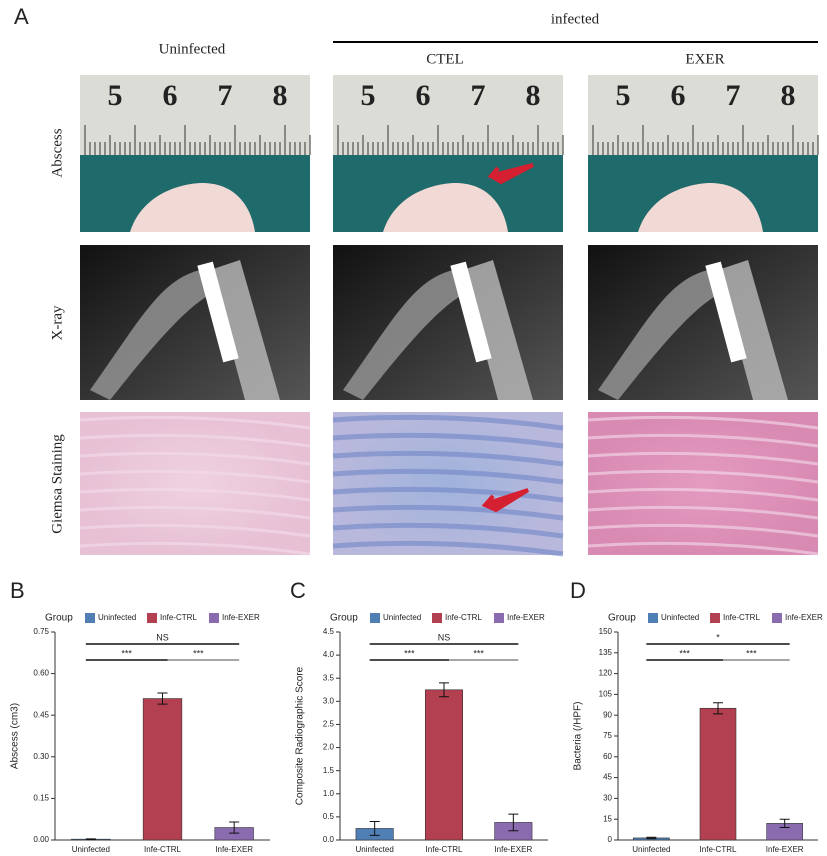 The width and height of the screenshot is (827, 856). I want to click on bar, so click(444, 765).